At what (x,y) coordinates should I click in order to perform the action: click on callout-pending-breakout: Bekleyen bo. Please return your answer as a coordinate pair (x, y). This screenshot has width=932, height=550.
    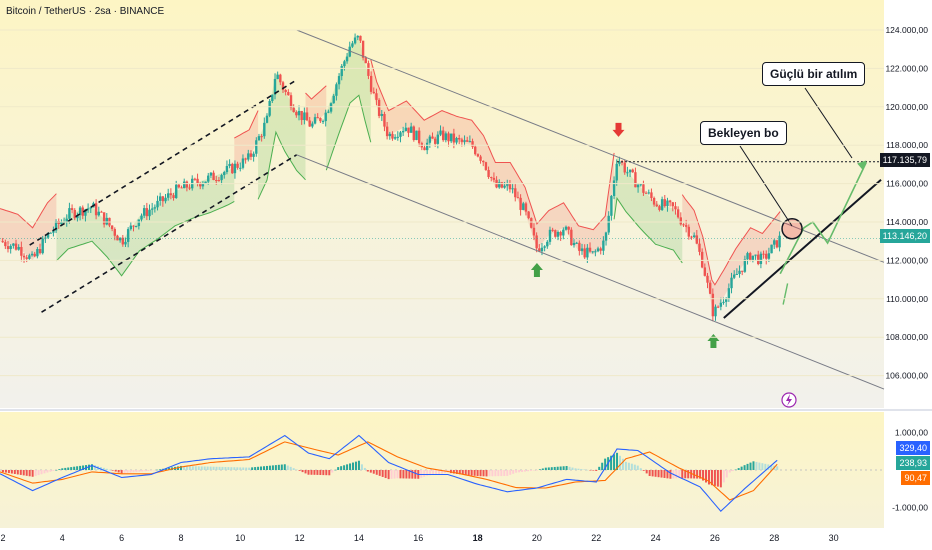
    Looking at the image, I should click on (743, 133).